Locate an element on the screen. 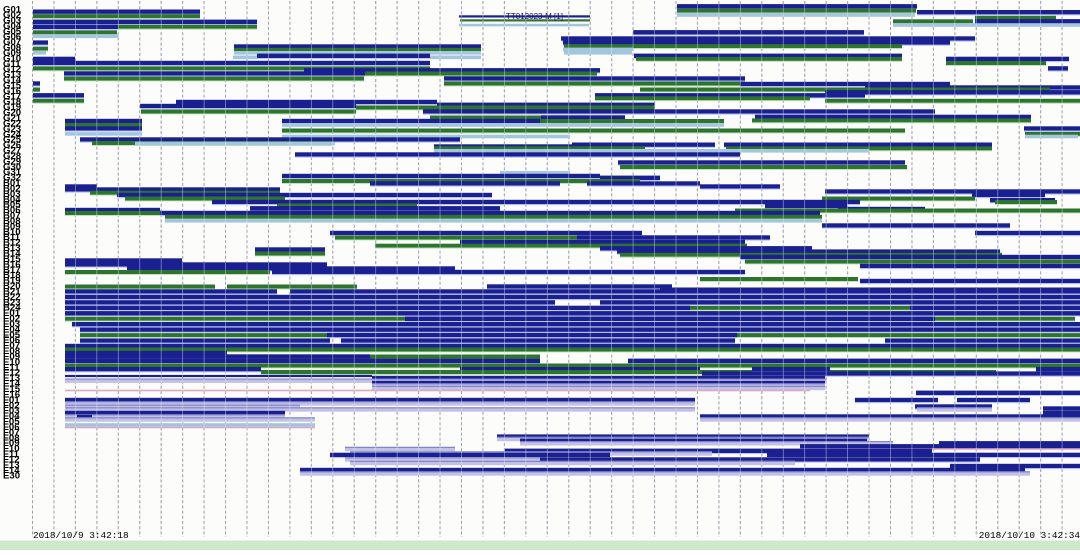 Image resolution: width=1080 pixels, height=555 pixels. svg-text: G31 is located at coordinates (12, 172).